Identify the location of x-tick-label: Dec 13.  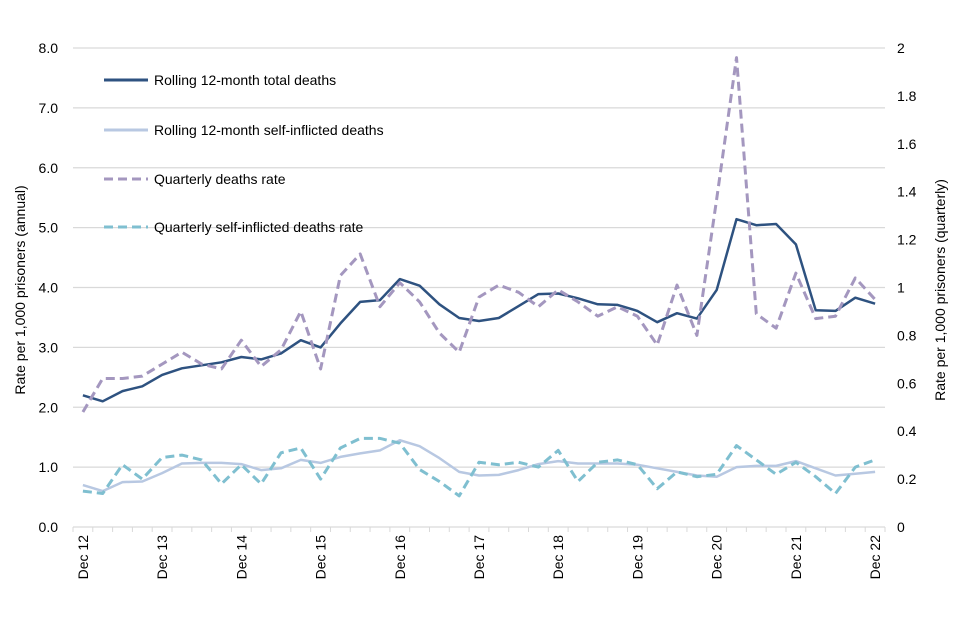
(162, 557).